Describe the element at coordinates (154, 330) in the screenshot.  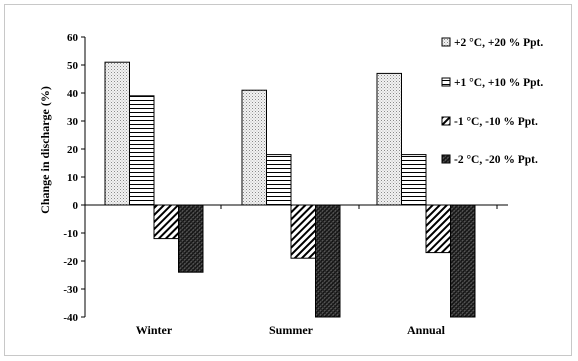
I see `category-label: Winter` at that location.